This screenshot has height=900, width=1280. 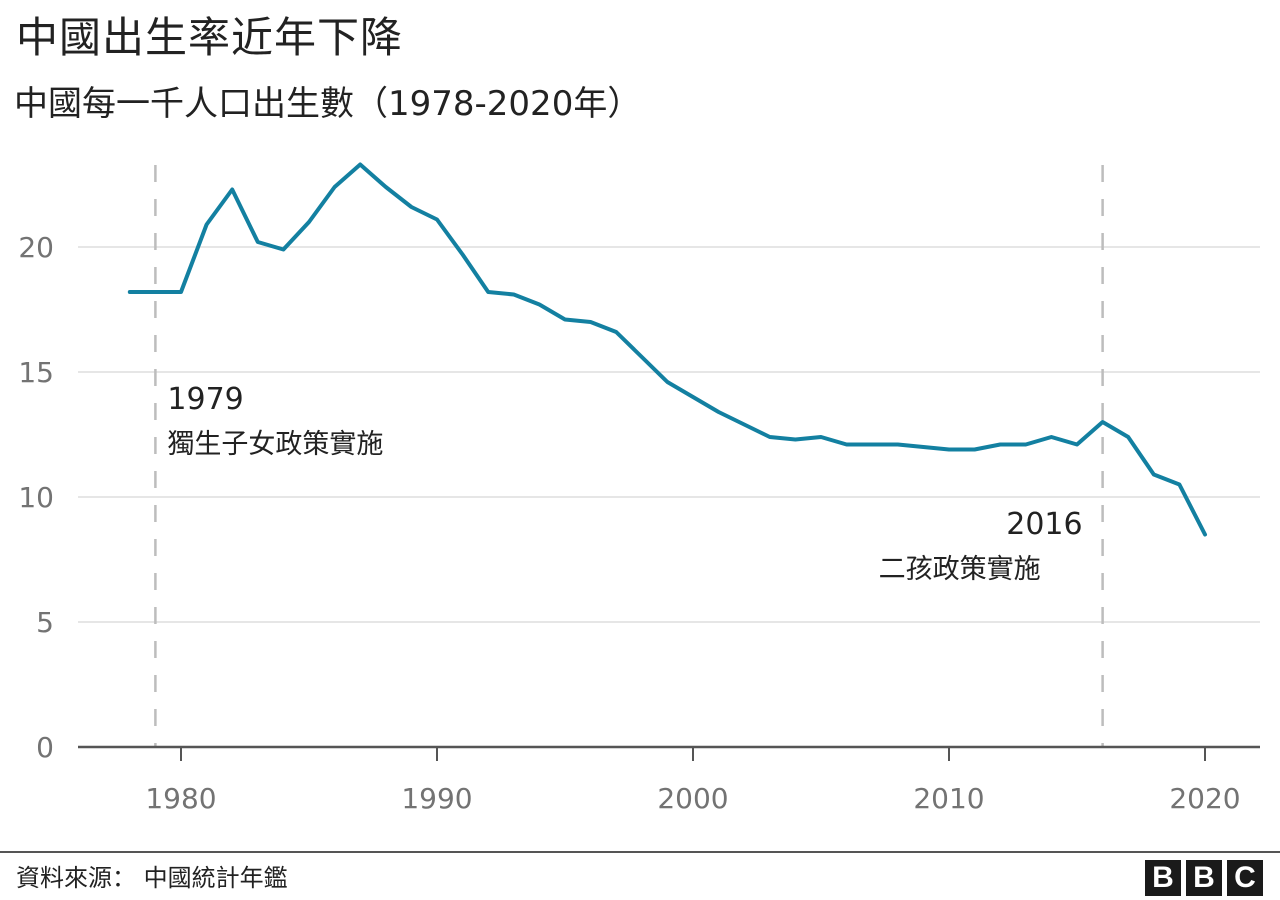 What do you see at coordinates (436, 798) in the screenshot?
I see `x-tick-label: 1990` at bounding box center [436, 798].